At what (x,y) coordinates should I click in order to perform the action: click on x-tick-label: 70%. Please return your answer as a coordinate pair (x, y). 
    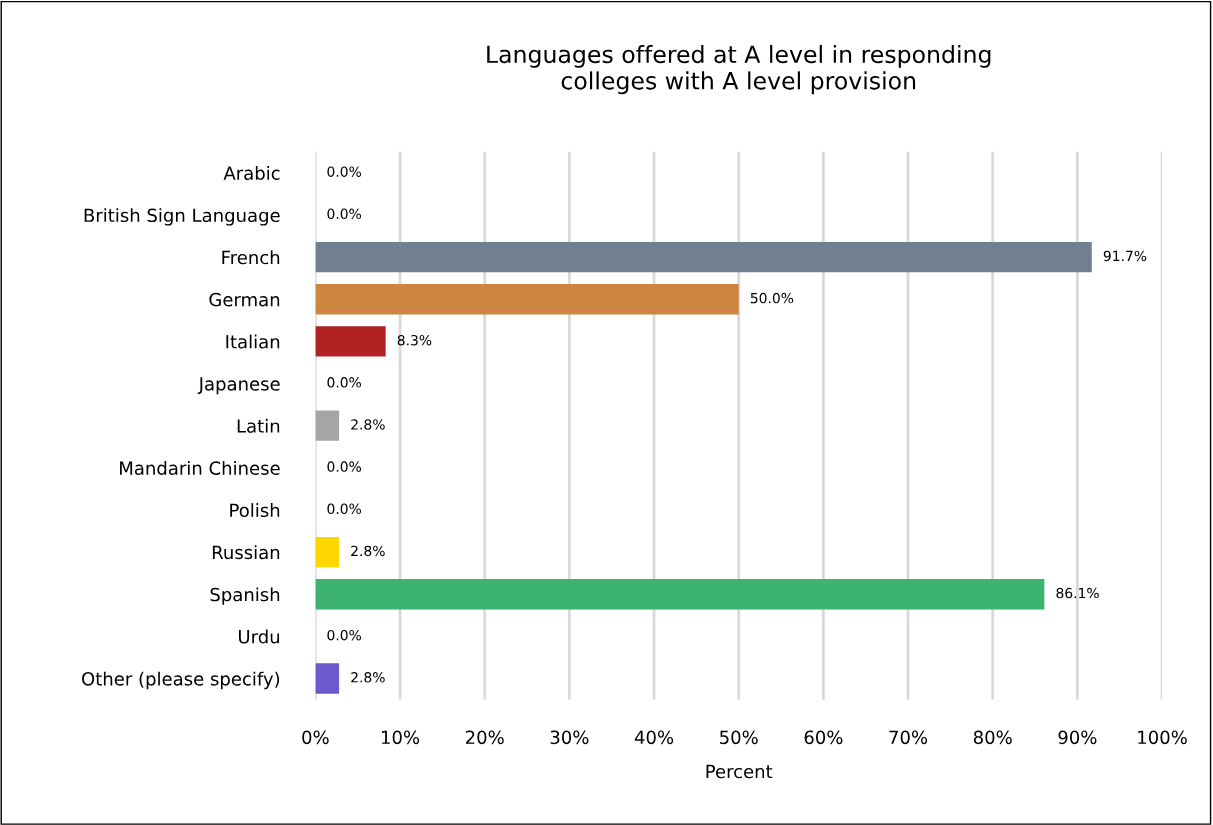
    Looking at the image, I should click on (908, 737).